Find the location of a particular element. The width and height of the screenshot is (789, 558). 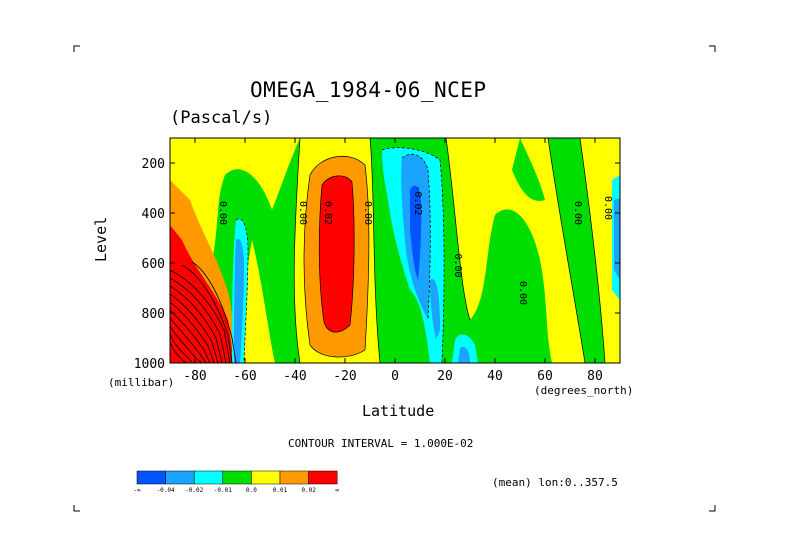

y-tick-label: 200 is located at coordinates (153, 164).